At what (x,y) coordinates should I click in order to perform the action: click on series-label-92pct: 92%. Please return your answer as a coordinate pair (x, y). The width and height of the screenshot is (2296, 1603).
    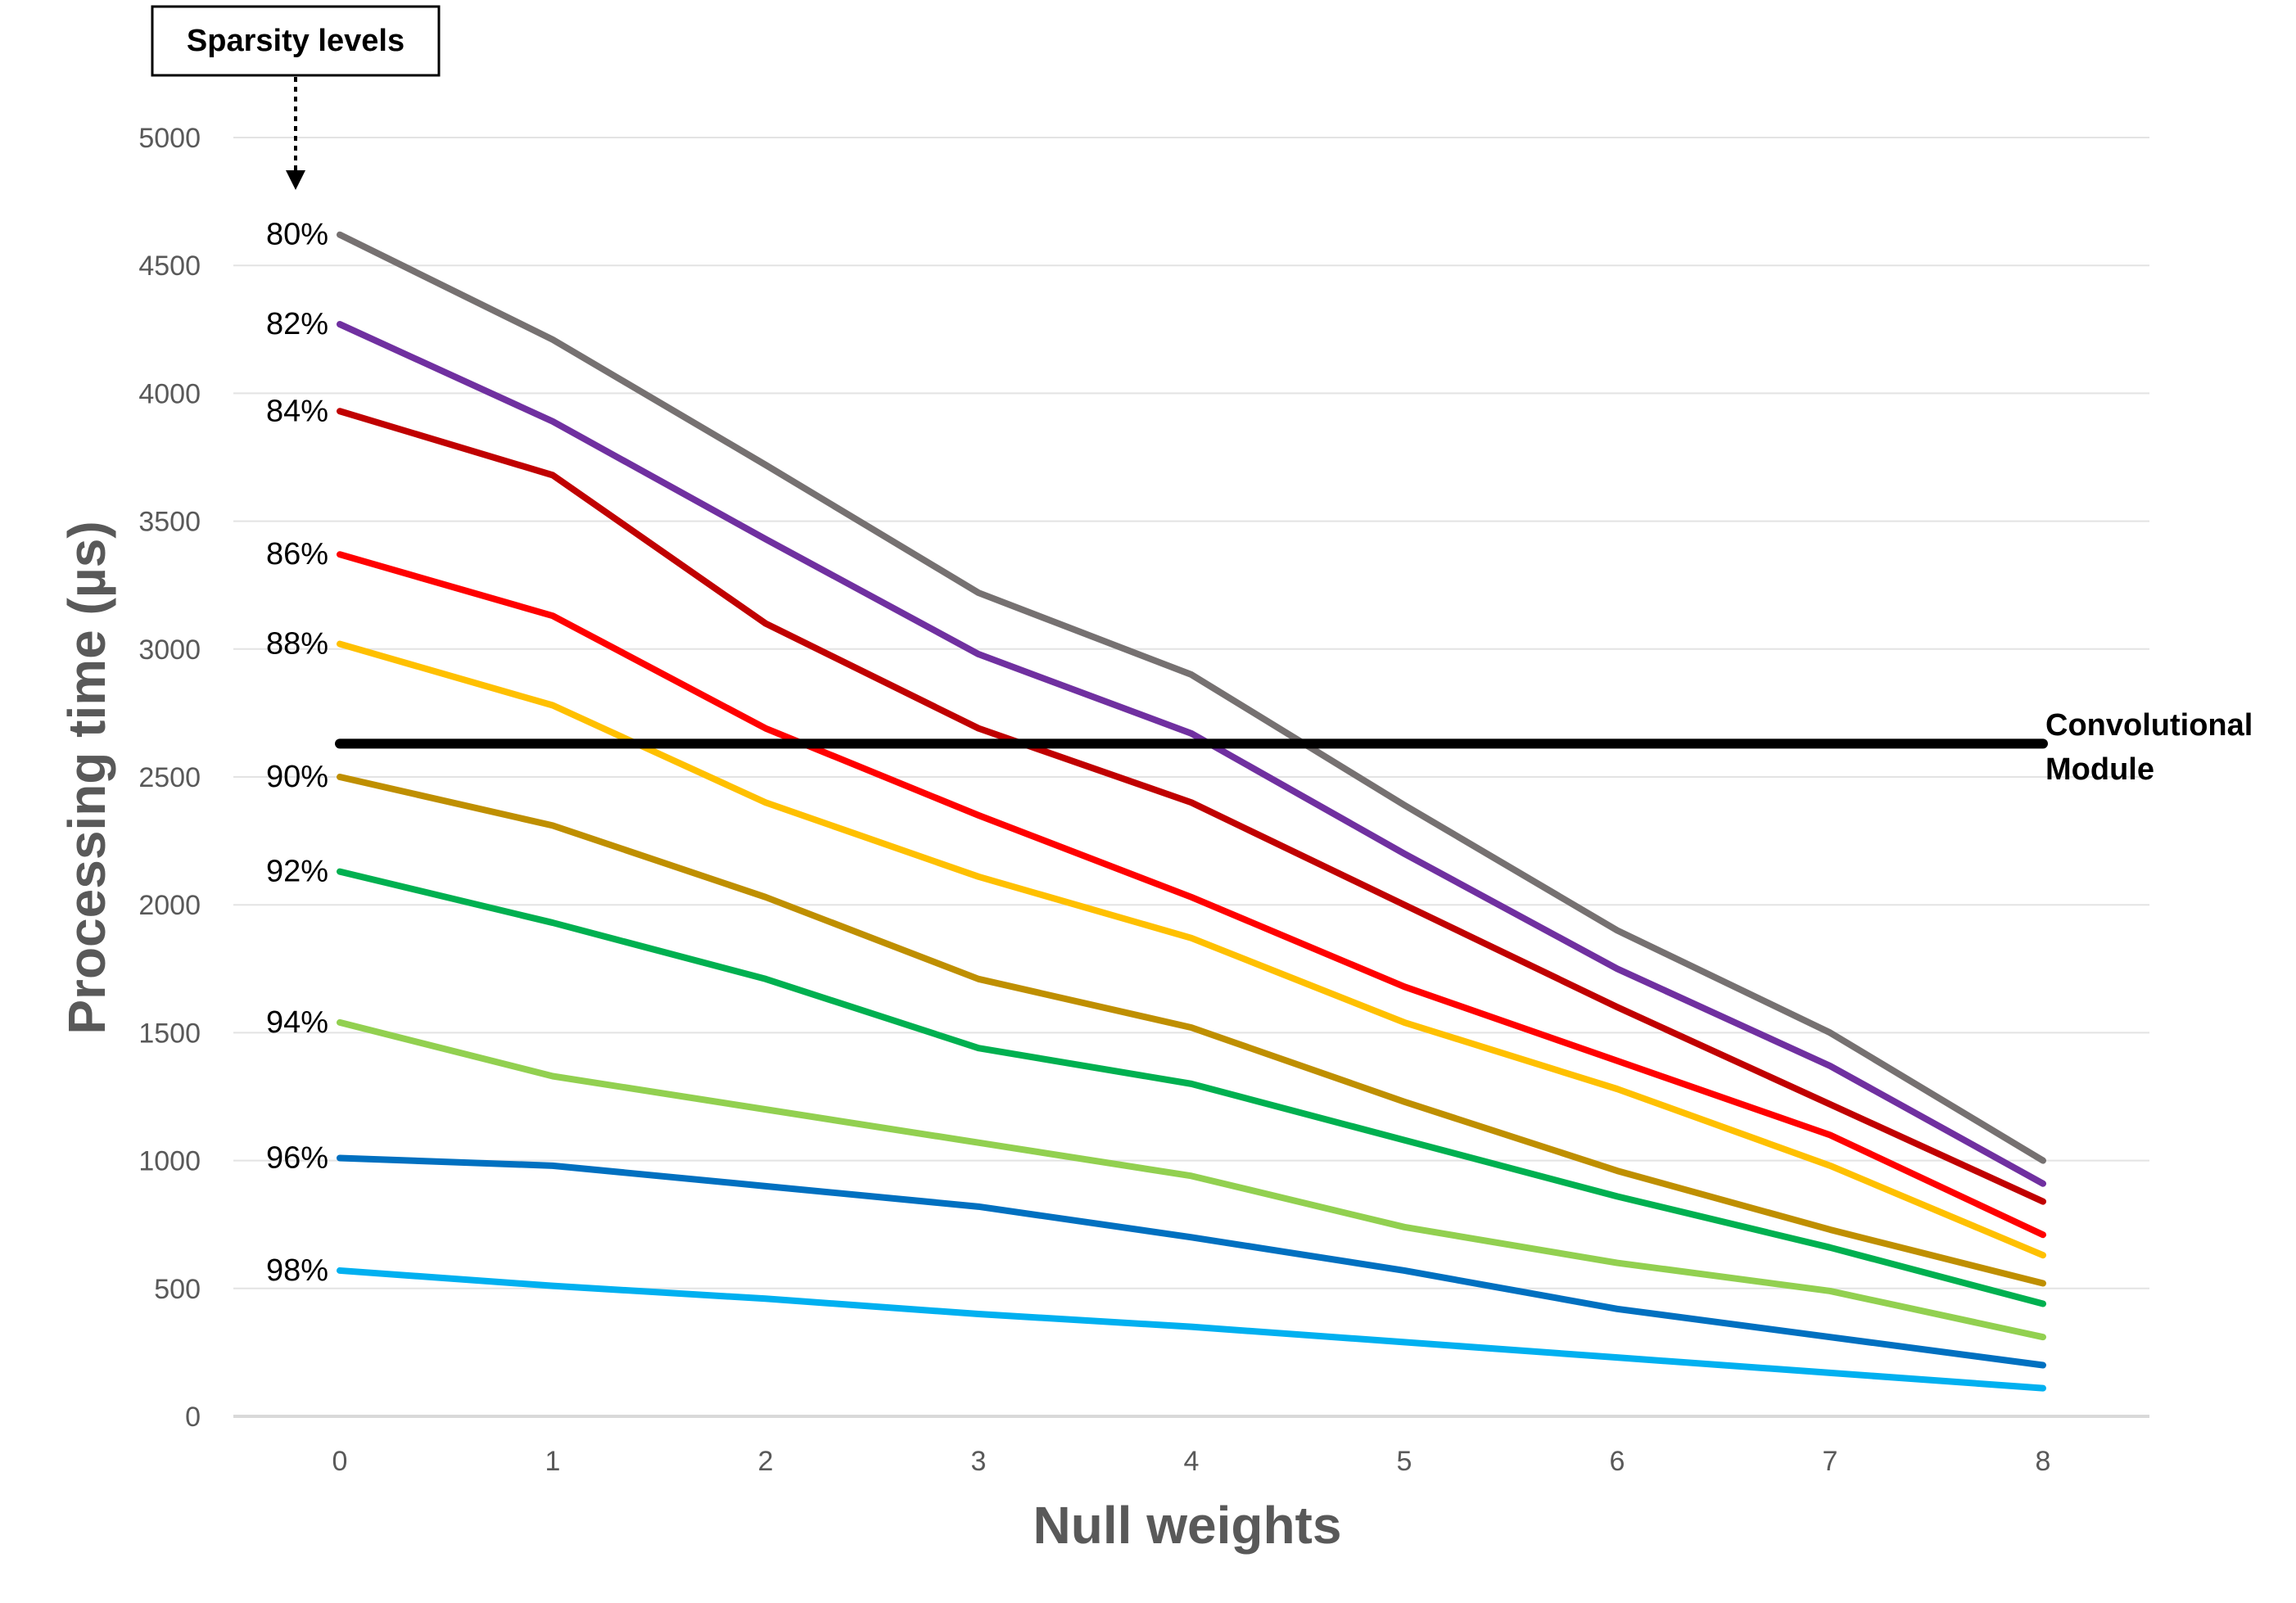
    Looking at the image, I should click on (297, 872).